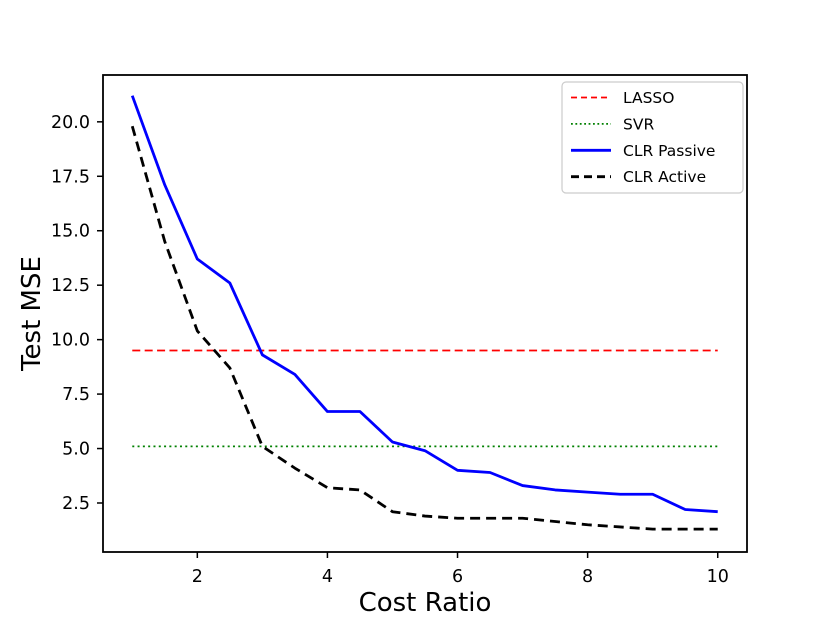 The image size is (830, 623). What do you see at coordinates (718, 577) in the screenshot?
I see `x-axis-tick-label: 10` at bounding box center [718, 577].